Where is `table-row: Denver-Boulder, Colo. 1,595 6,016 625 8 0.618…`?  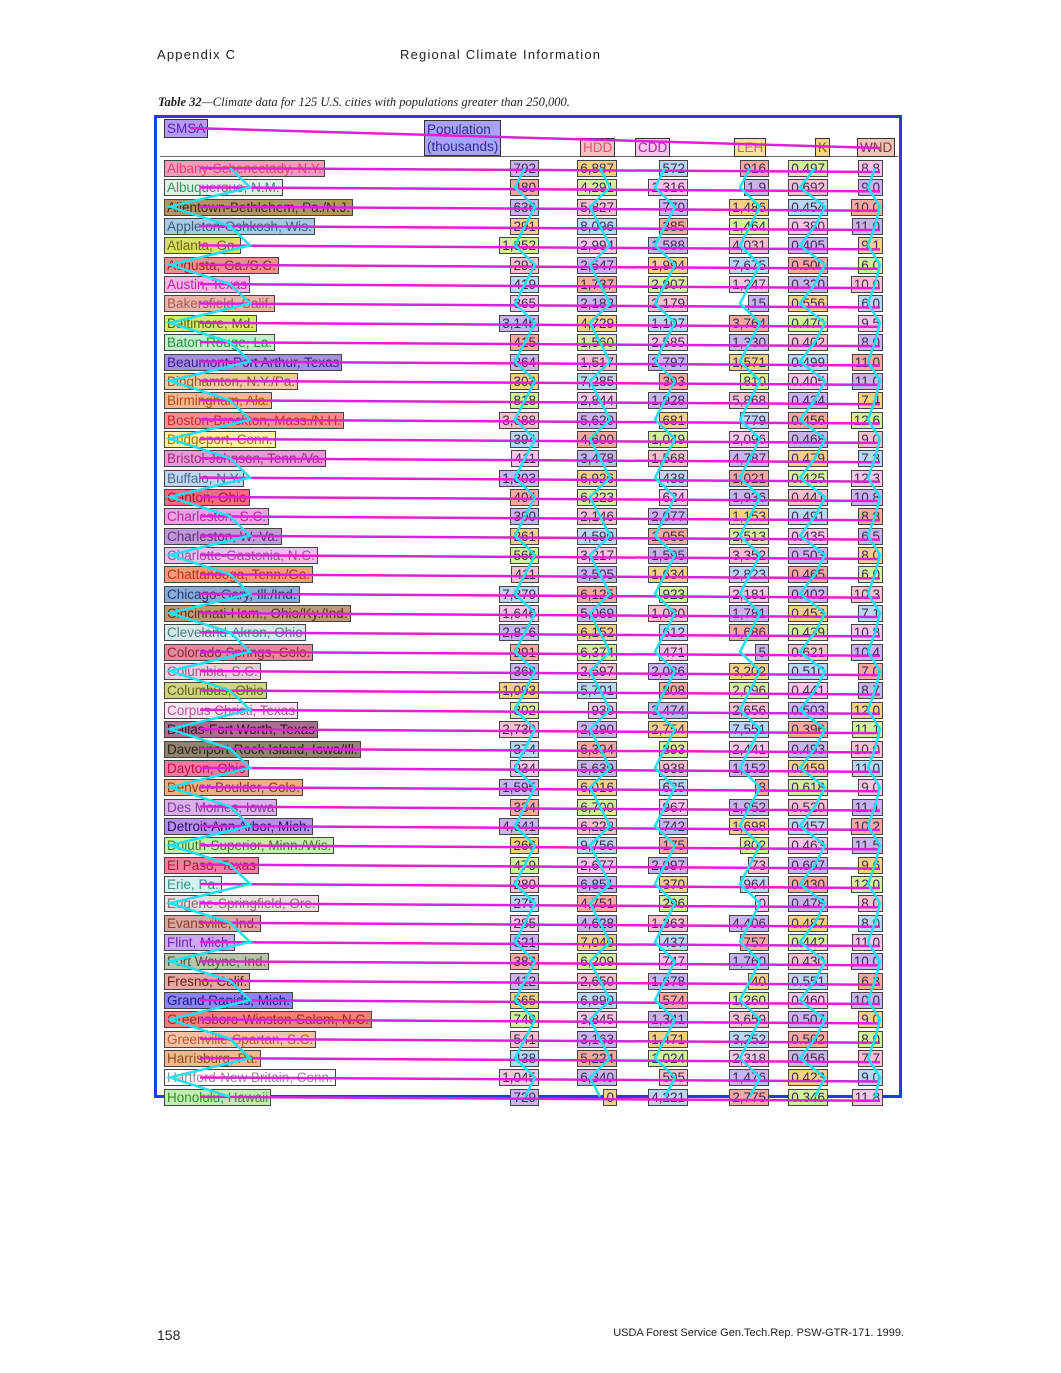
table-row: Denver-Boulder, Colo. 1,595 6,016 625 8 0.618… is located at coordinates (530, 788).